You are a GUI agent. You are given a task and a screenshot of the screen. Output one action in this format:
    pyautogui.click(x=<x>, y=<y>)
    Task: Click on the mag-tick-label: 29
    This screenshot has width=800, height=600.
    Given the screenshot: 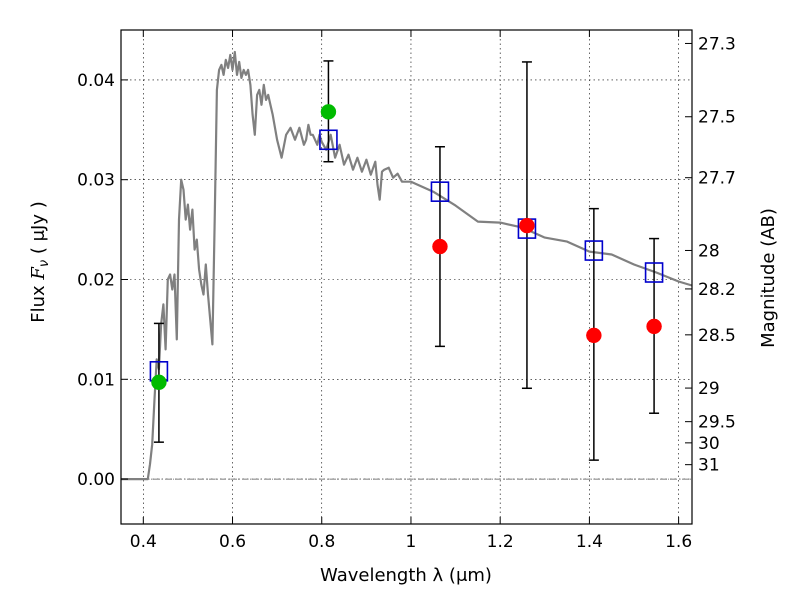 What is the action you would take?
    pyautogui.click(x=709, y=389)
    